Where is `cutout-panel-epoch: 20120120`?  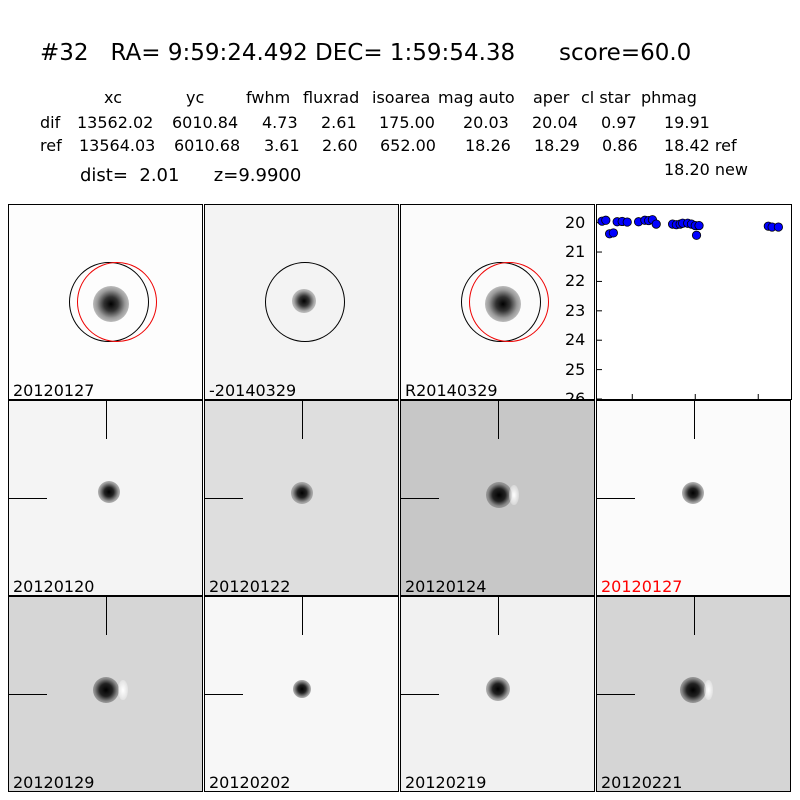
cutout-panel-epoch: 20120120 is located at coordinates (105, 498).